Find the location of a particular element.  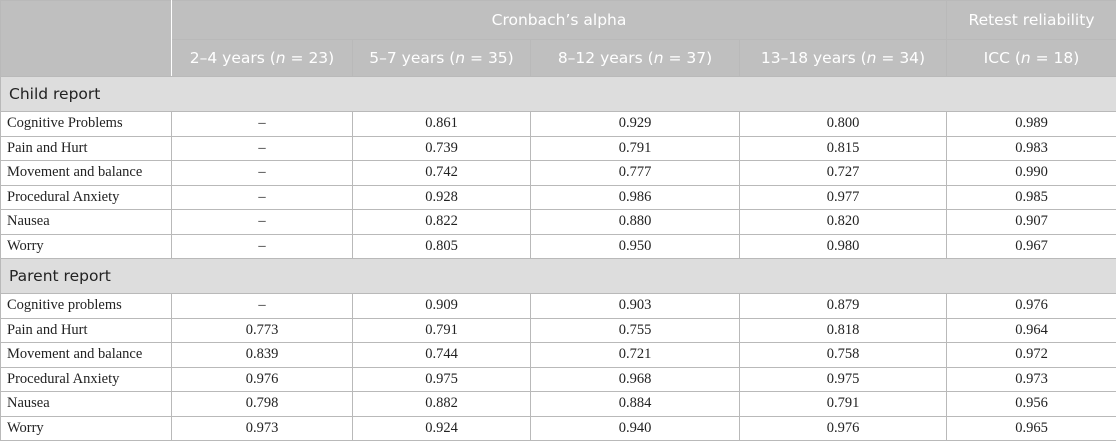

value-cell: 0.755 is located at coordinates (635, 330).